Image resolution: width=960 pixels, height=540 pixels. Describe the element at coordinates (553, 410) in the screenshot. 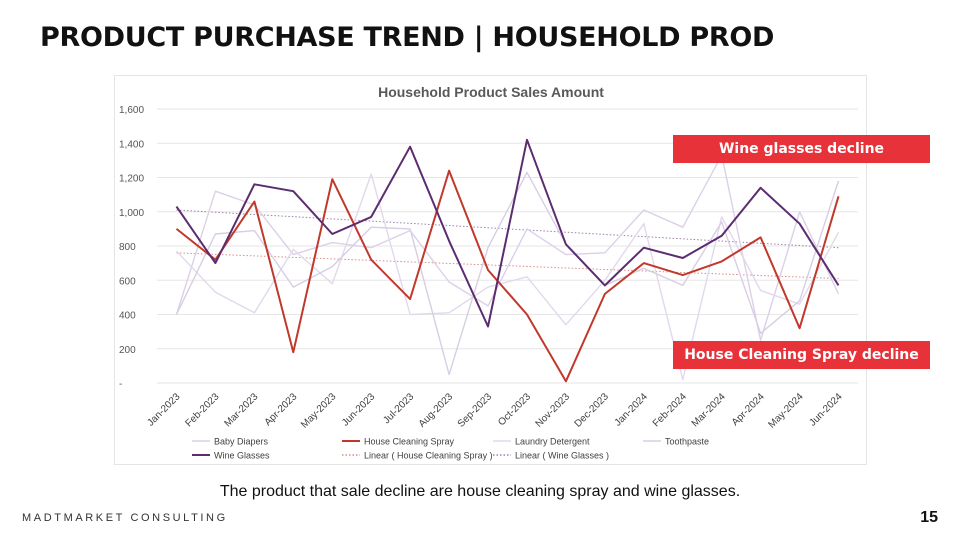

I see `x-tick-label: Nov-2023` at that location.